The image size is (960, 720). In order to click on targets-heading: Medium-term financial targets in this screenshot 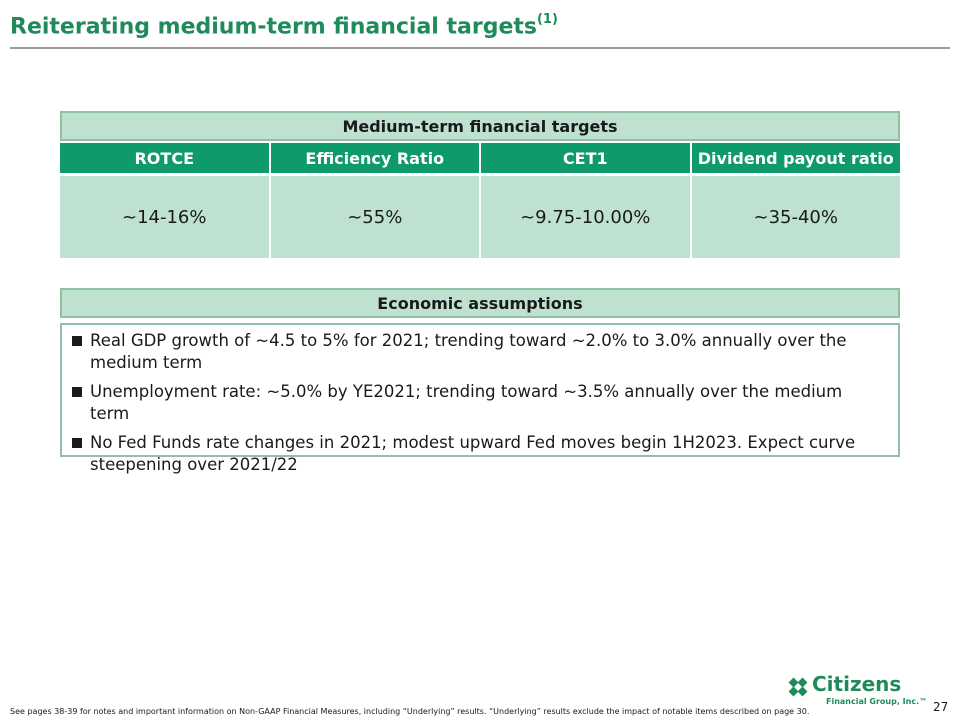, I will do `click(480, 126)`.